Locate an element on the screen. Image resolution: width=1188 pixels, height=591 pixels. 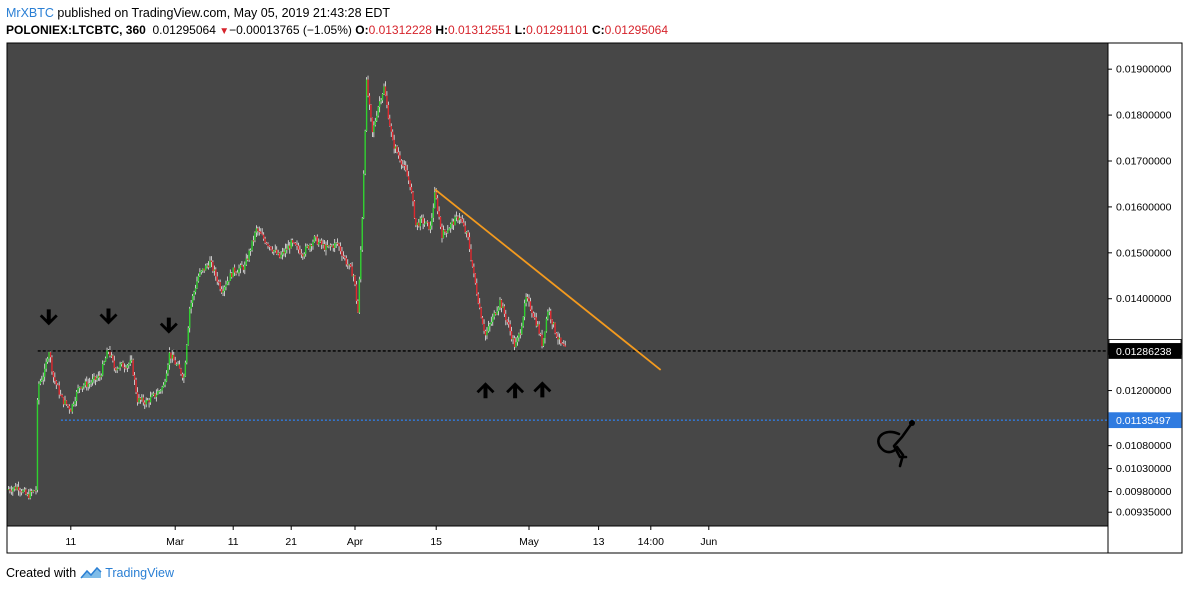
down-triangle-icon: ▼ is located at coordinates (224, 31).